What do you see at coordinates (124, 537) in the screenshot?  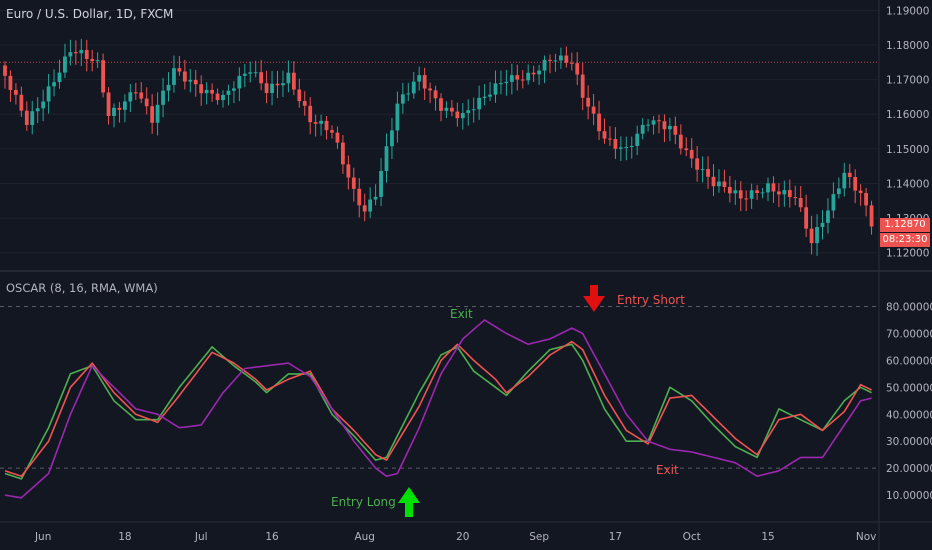 I see `time-tick-label: 18` at bounding box center [124, 537].